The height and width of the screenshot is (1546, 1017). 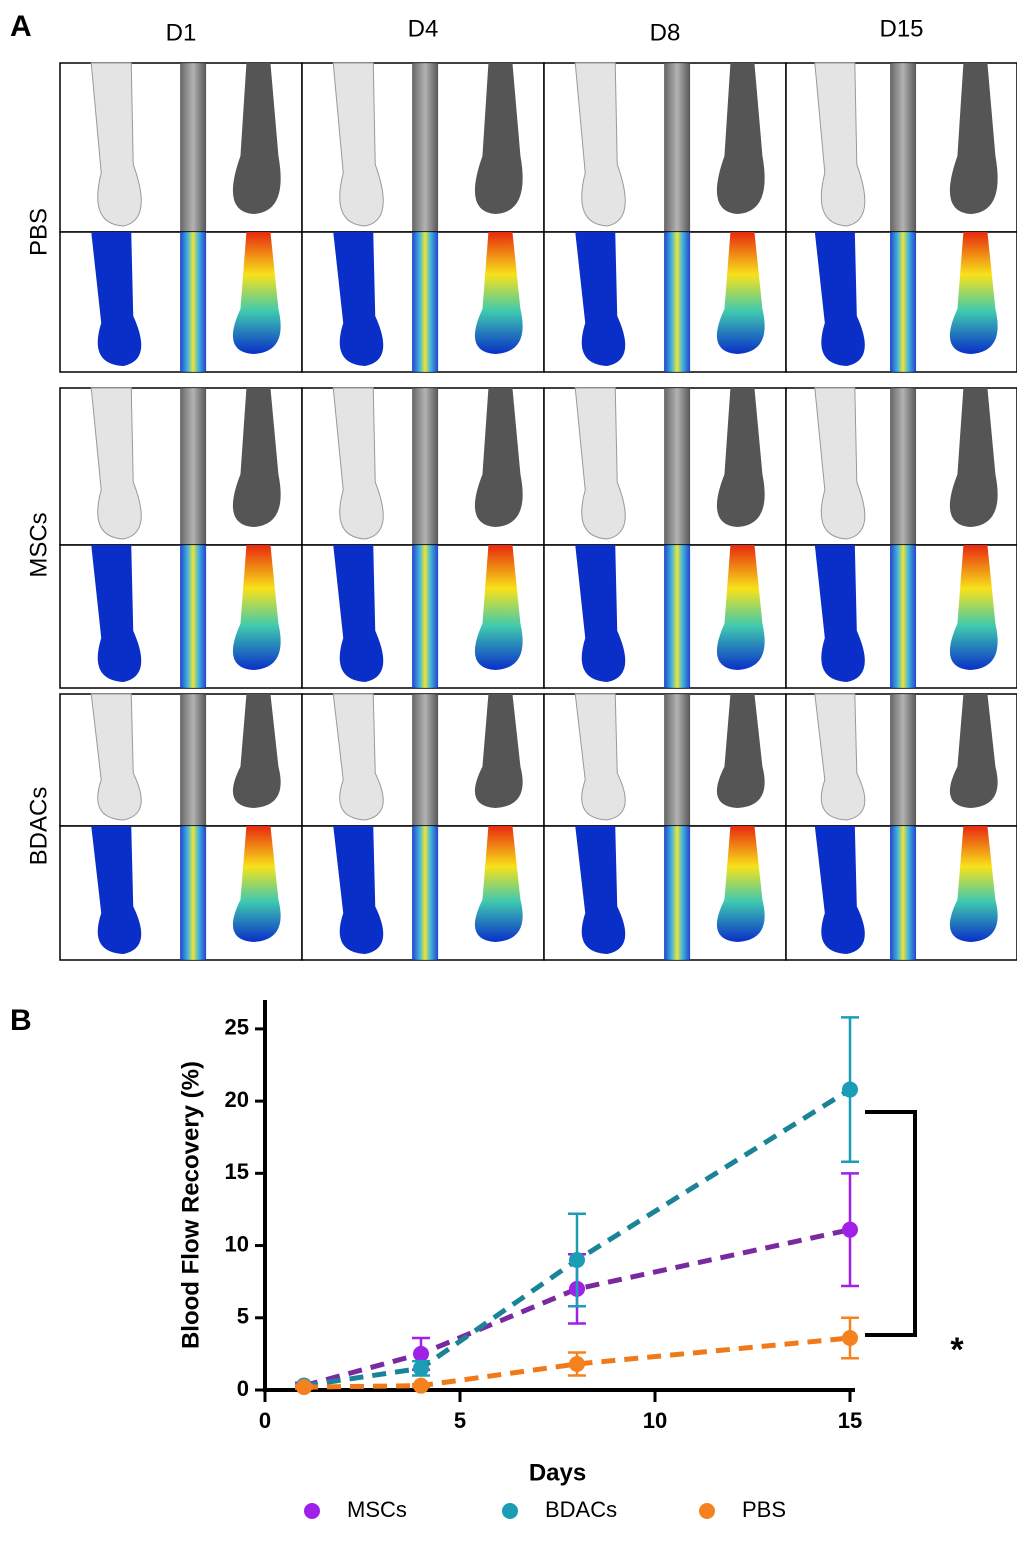 What do you see at coordinates (38, 826) in the screenshot?
I see `row-label: BDACs` at bounding box center [38, 826].